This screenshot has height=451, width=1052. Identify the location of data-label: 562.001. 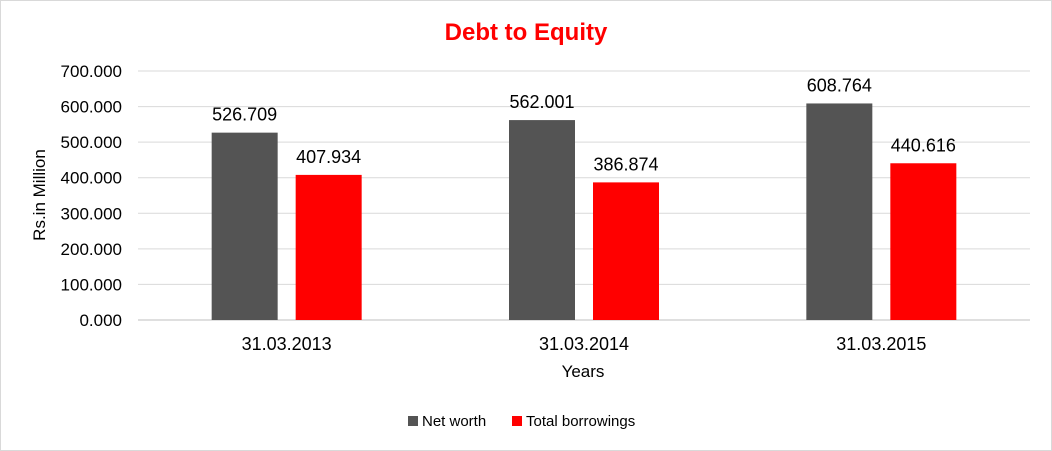
(541, 102).